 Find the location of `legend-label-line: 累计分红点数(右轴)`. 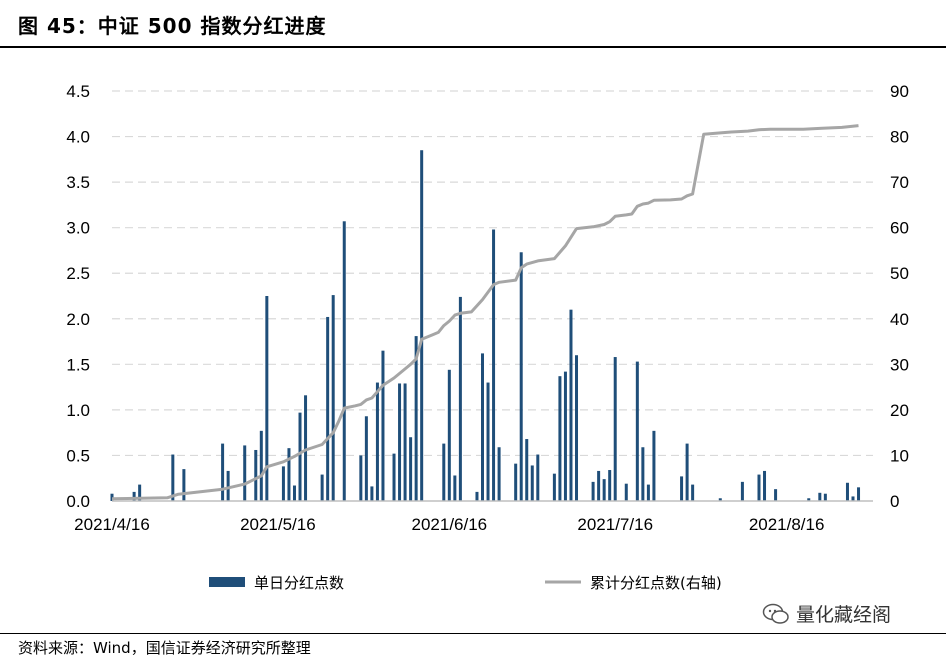

legend-label-line: 累计分红点数(右轴) is located at coordinates (656, 583).